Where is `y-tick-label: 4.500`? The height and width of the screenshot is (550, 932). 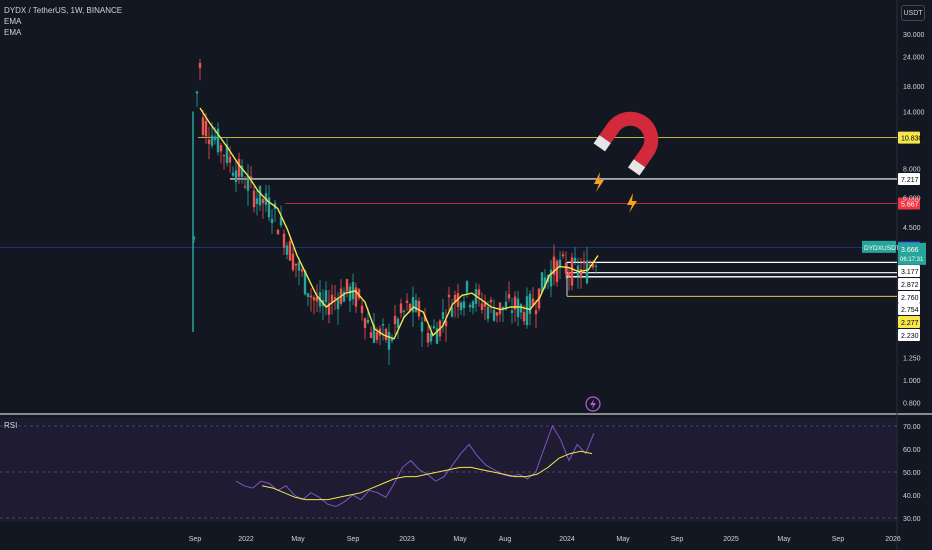
y-tick-label: 4.500 is located at coordinates (912, 228).